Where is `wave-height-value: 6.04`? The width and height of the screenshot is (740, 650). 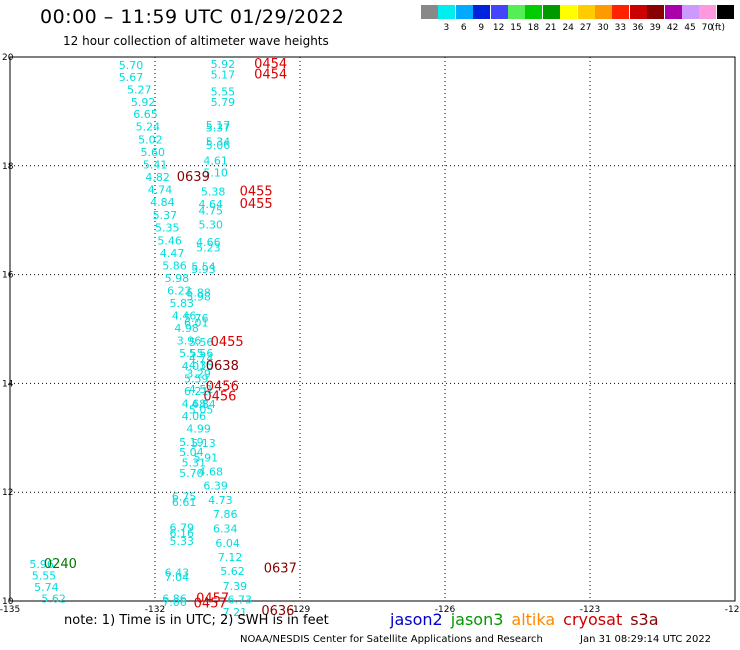
wave-height-value: 6.04 is located at coordinates (227, 543).